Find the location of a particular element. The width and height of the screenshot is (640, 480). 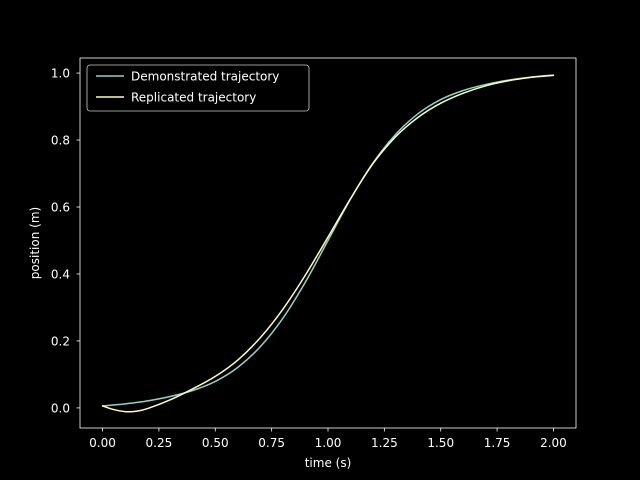

y-tick-label: 0.4 is located at coordinates (60, 274).